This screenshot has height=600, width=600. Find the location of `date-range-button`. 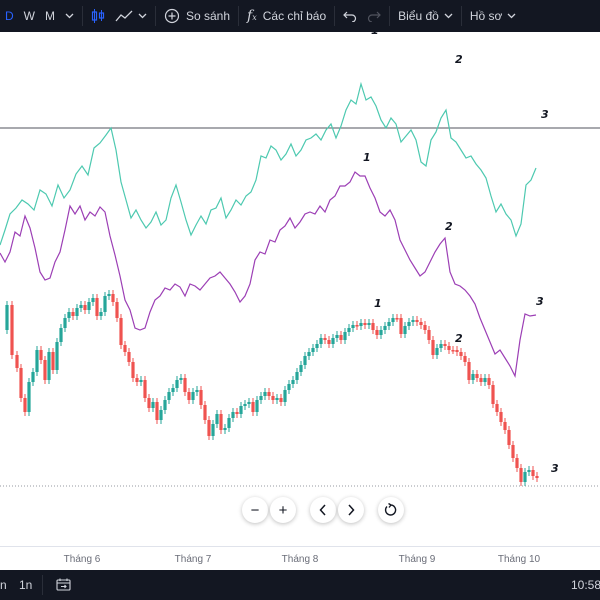

date-range-button is located at coordinates (63, 586).